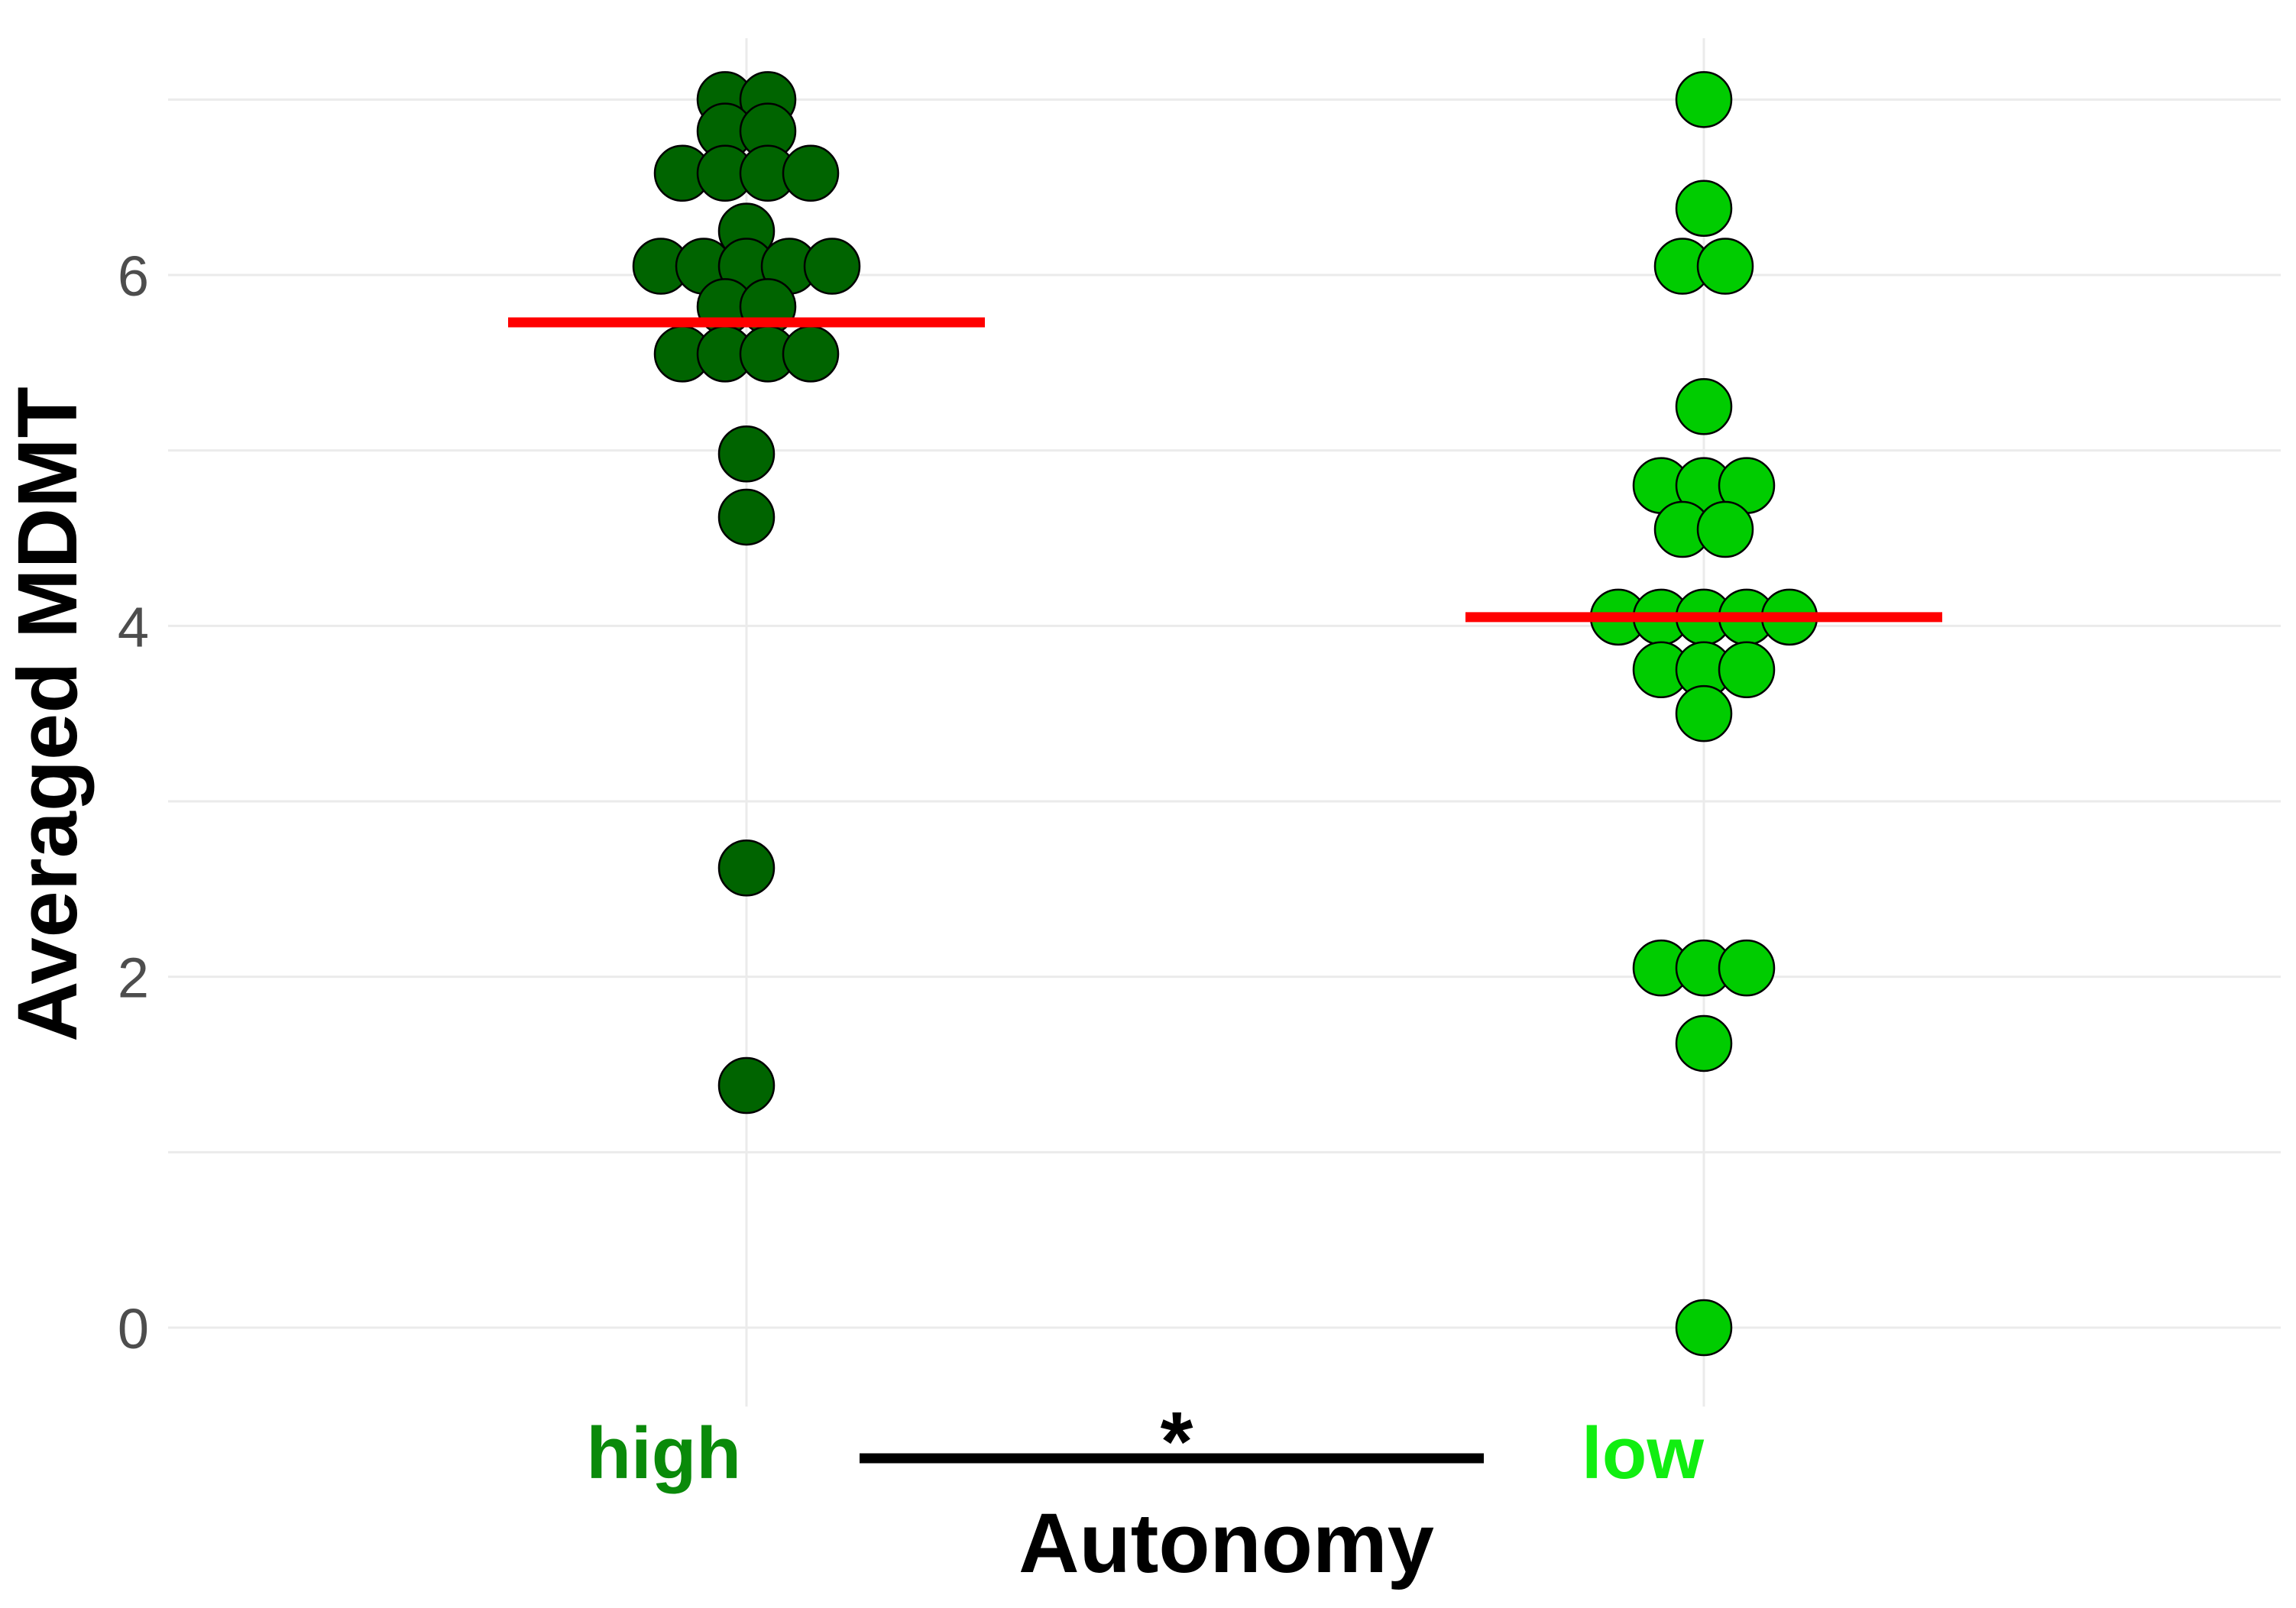  What do you see at coordinates (133, 802) in the screenshot?
I see `y-tick-labels: 0 2 4 6` at bounding box center [133, 802].